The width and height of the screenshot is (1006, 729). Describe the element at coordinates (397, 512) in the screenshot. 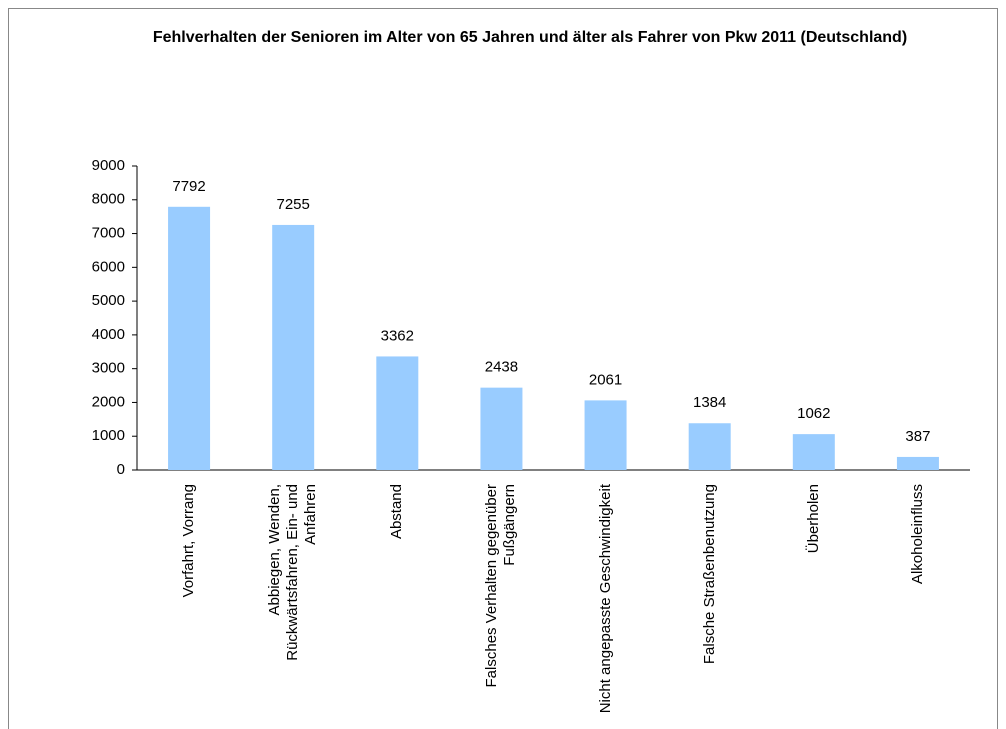

I see `x-tick-label: Abstand` at that location.